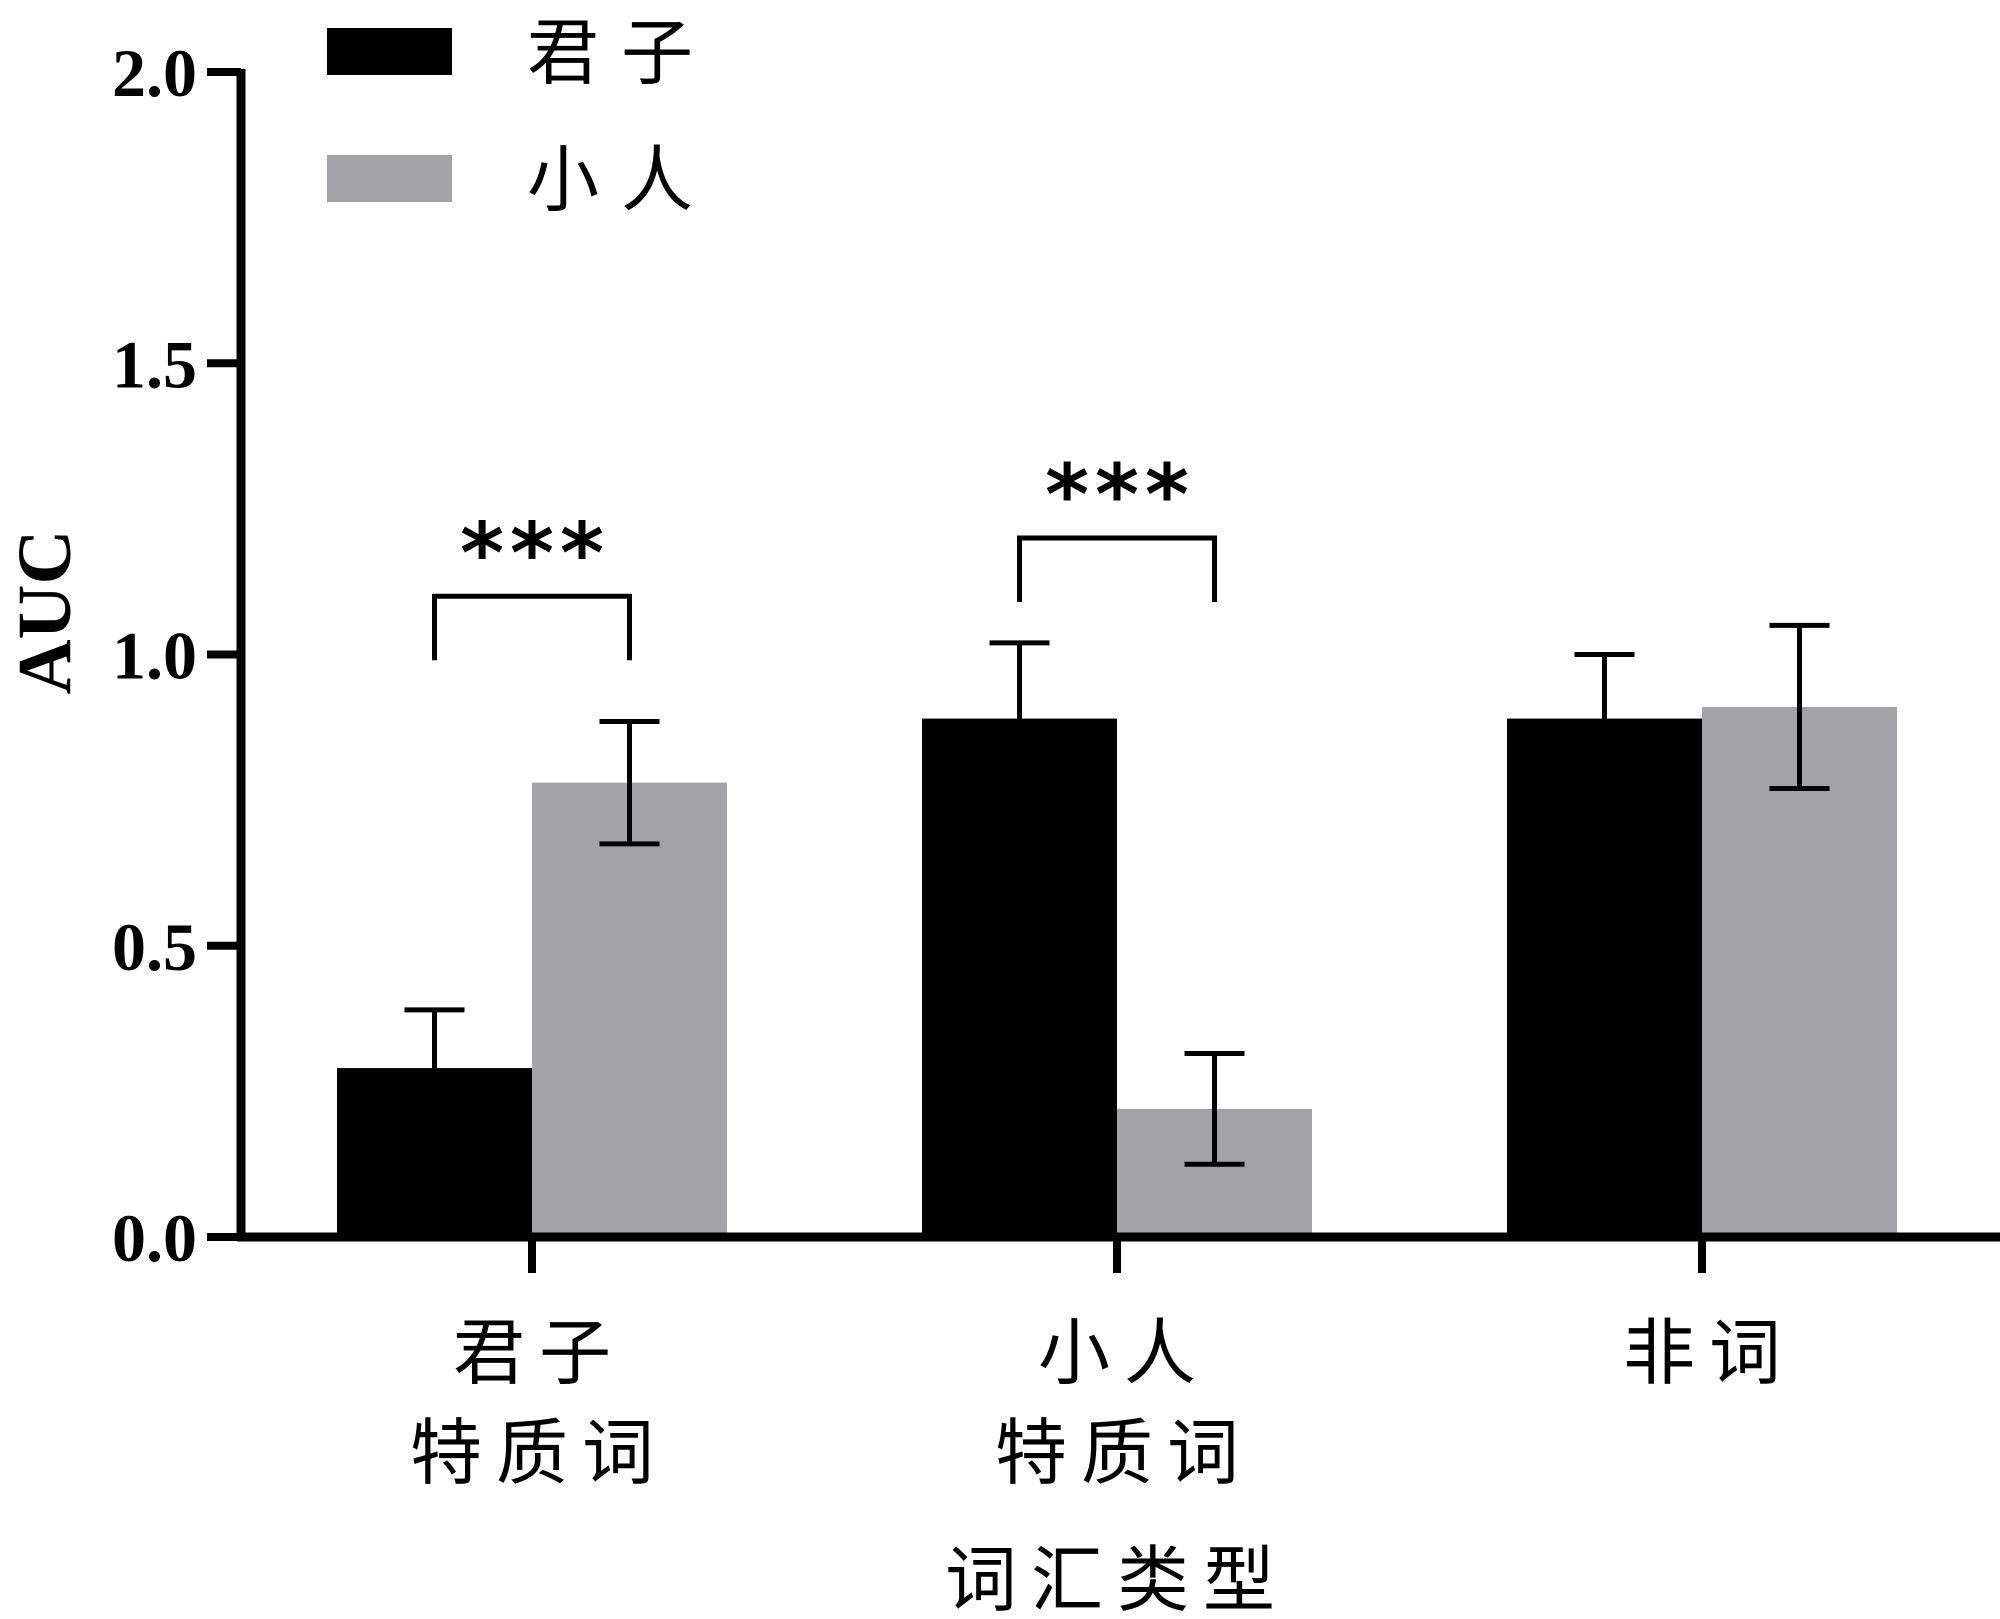 The image size is (2000, 1619). Describe the element at coordinates (45, 612) in the screenshot. I see `y-axis-title: AUC` at that location.